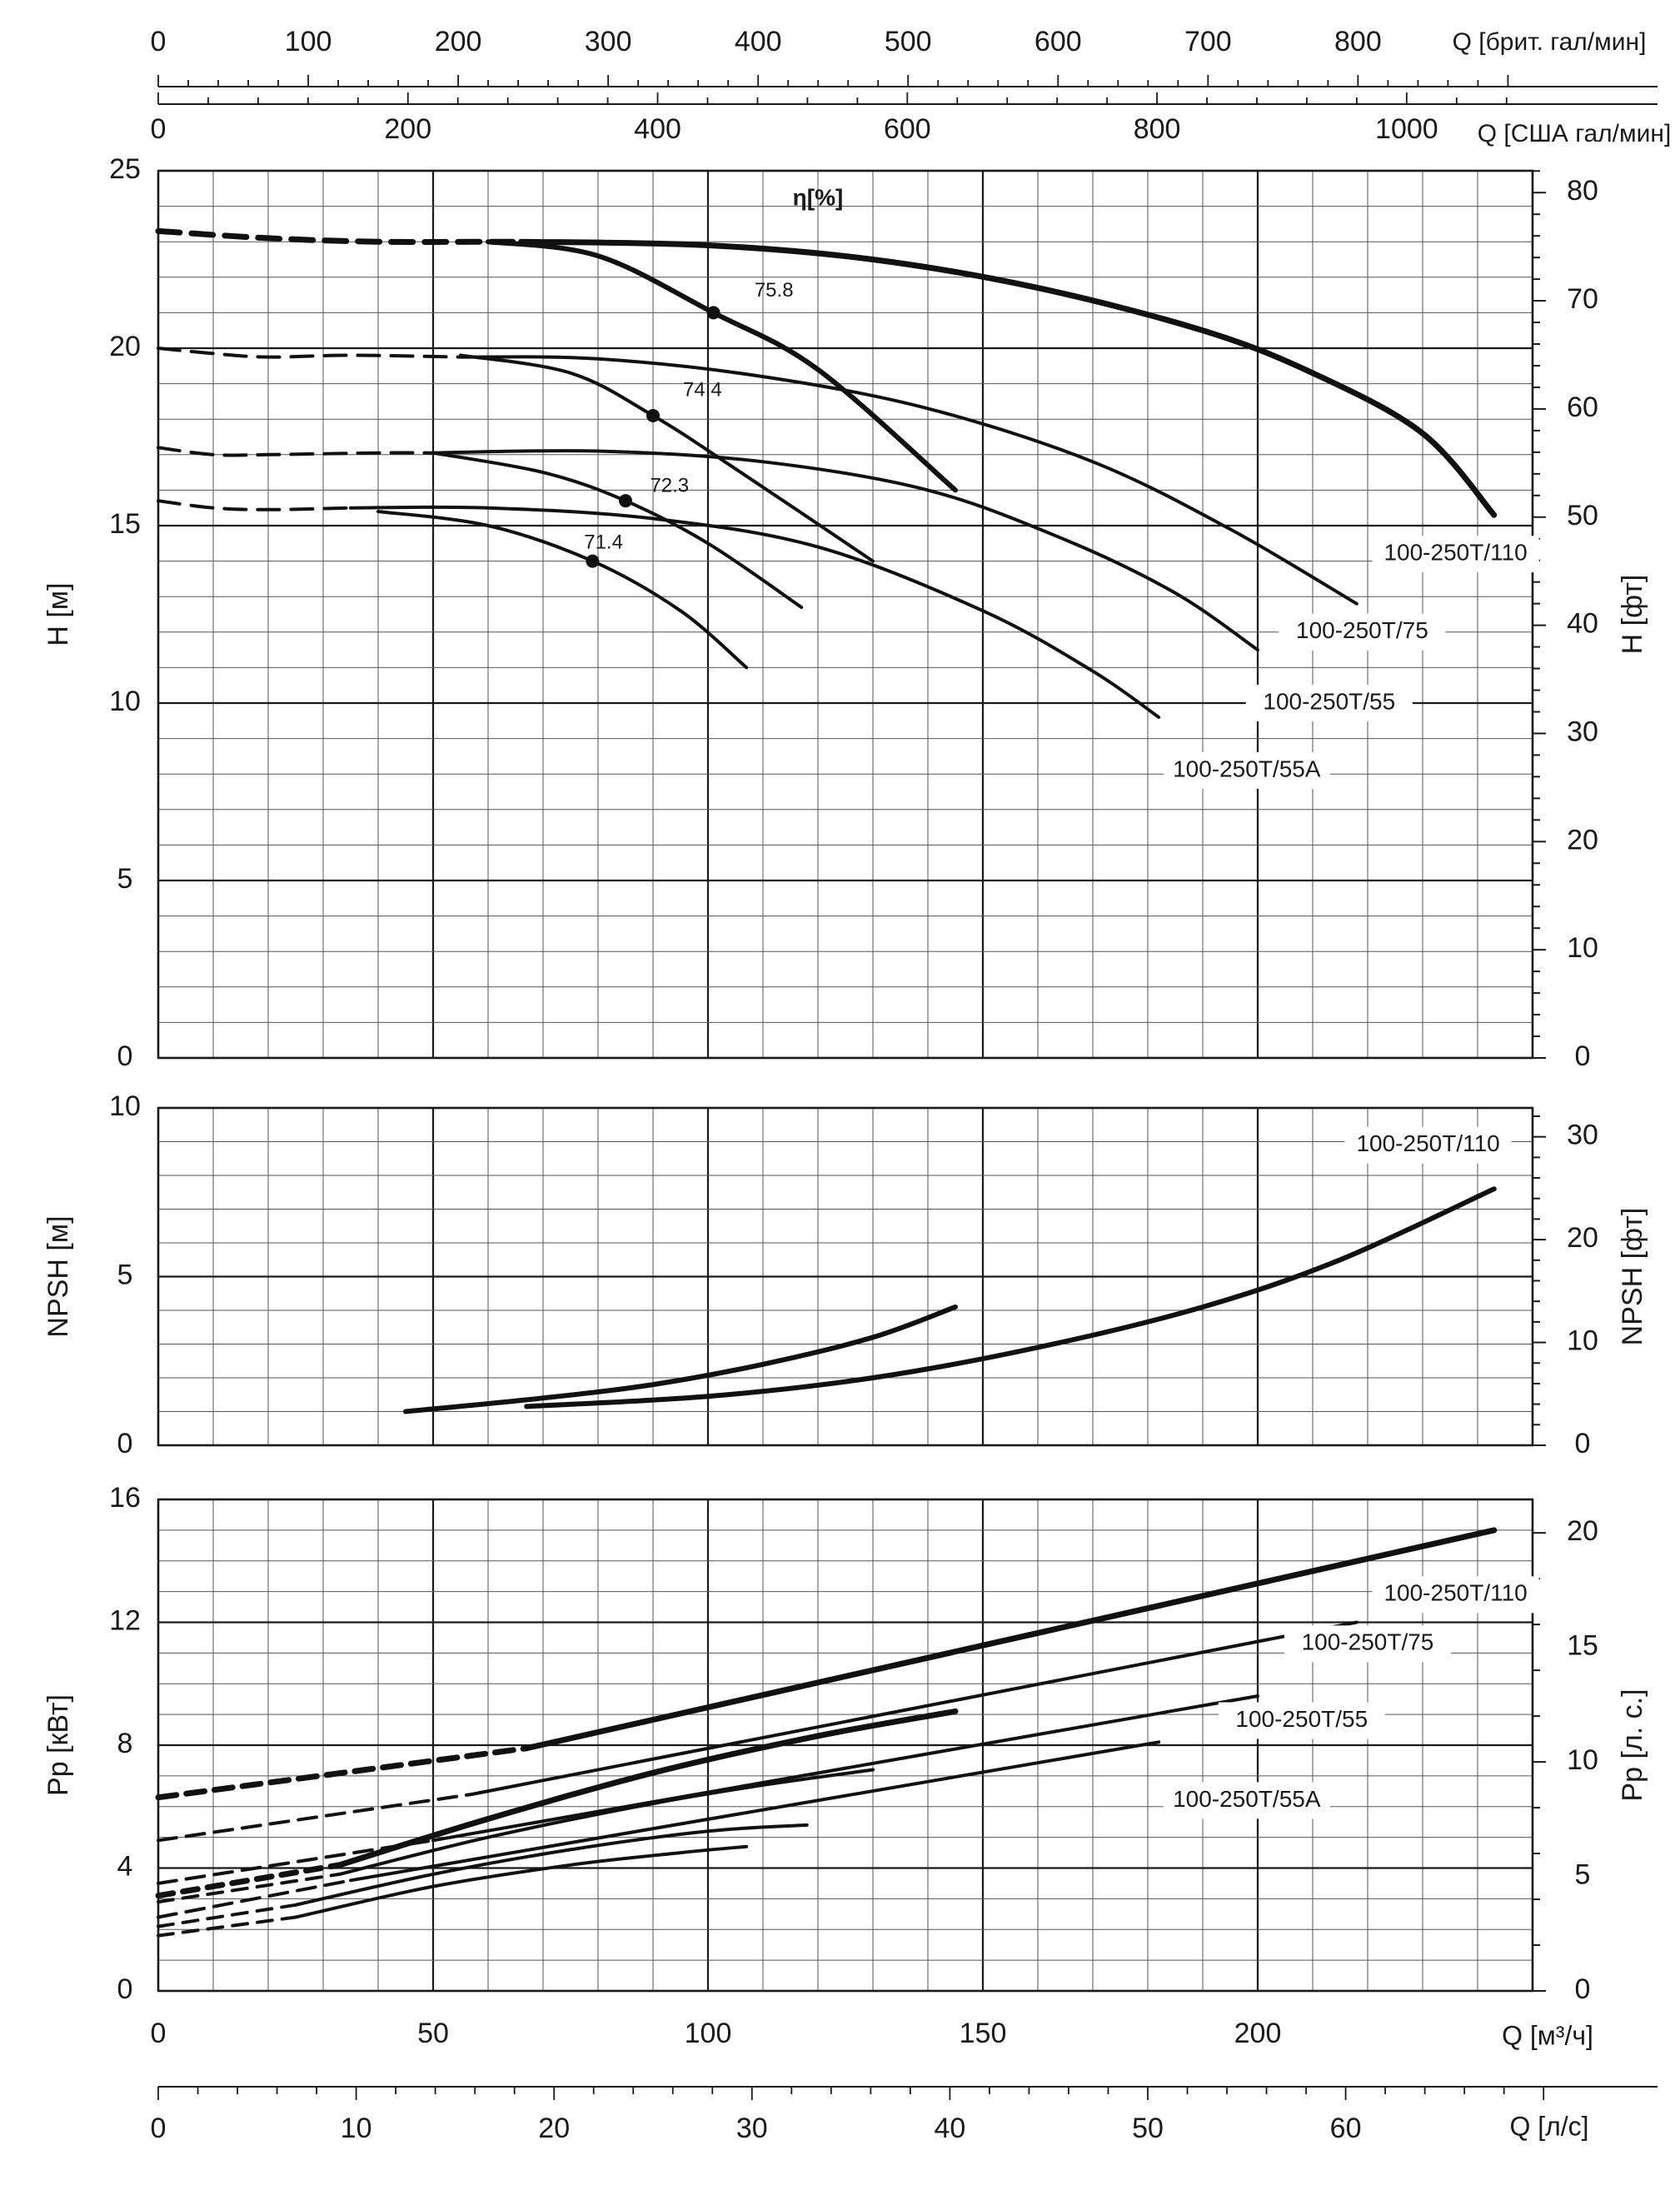 The width and height of the screenshot is (1680, 2205). What do you see at coordinates (125, 169) in the screenshot?
I see `head-ytick-label: 25` at bounding box center [125, 169].